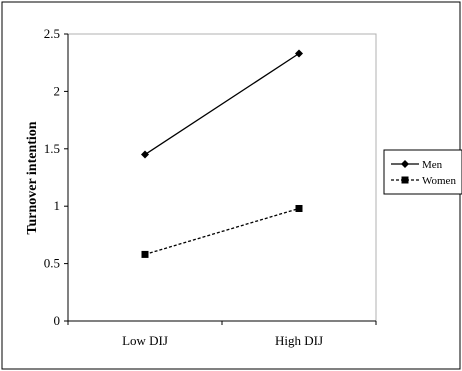 Image resolution: width=462 pixels, height=371 pixels. Describe the element at coordinates (417, 165) in the screenshot. I see `legend-item-men: Men` at that location.